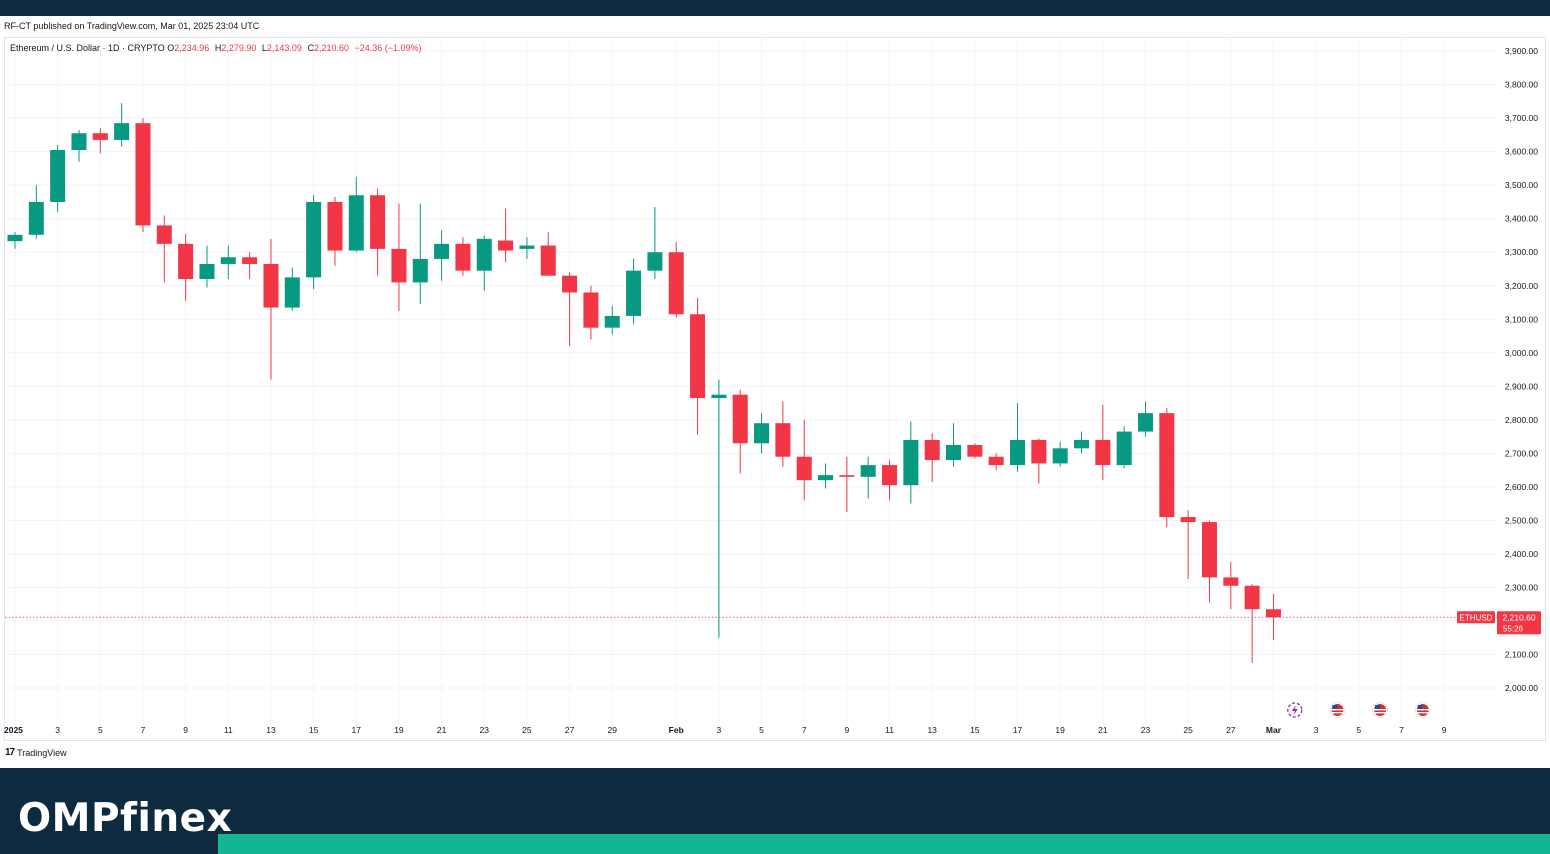 The image size is (1550, 854). I want to click on x-tick-label: 27, so click(1231, 730).